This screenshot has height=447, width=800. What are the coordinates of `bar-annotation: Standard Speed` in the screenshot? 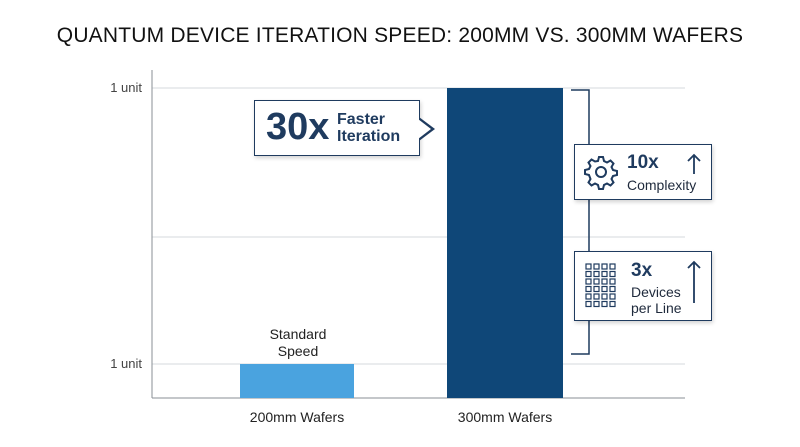 It's located at (298, 343).